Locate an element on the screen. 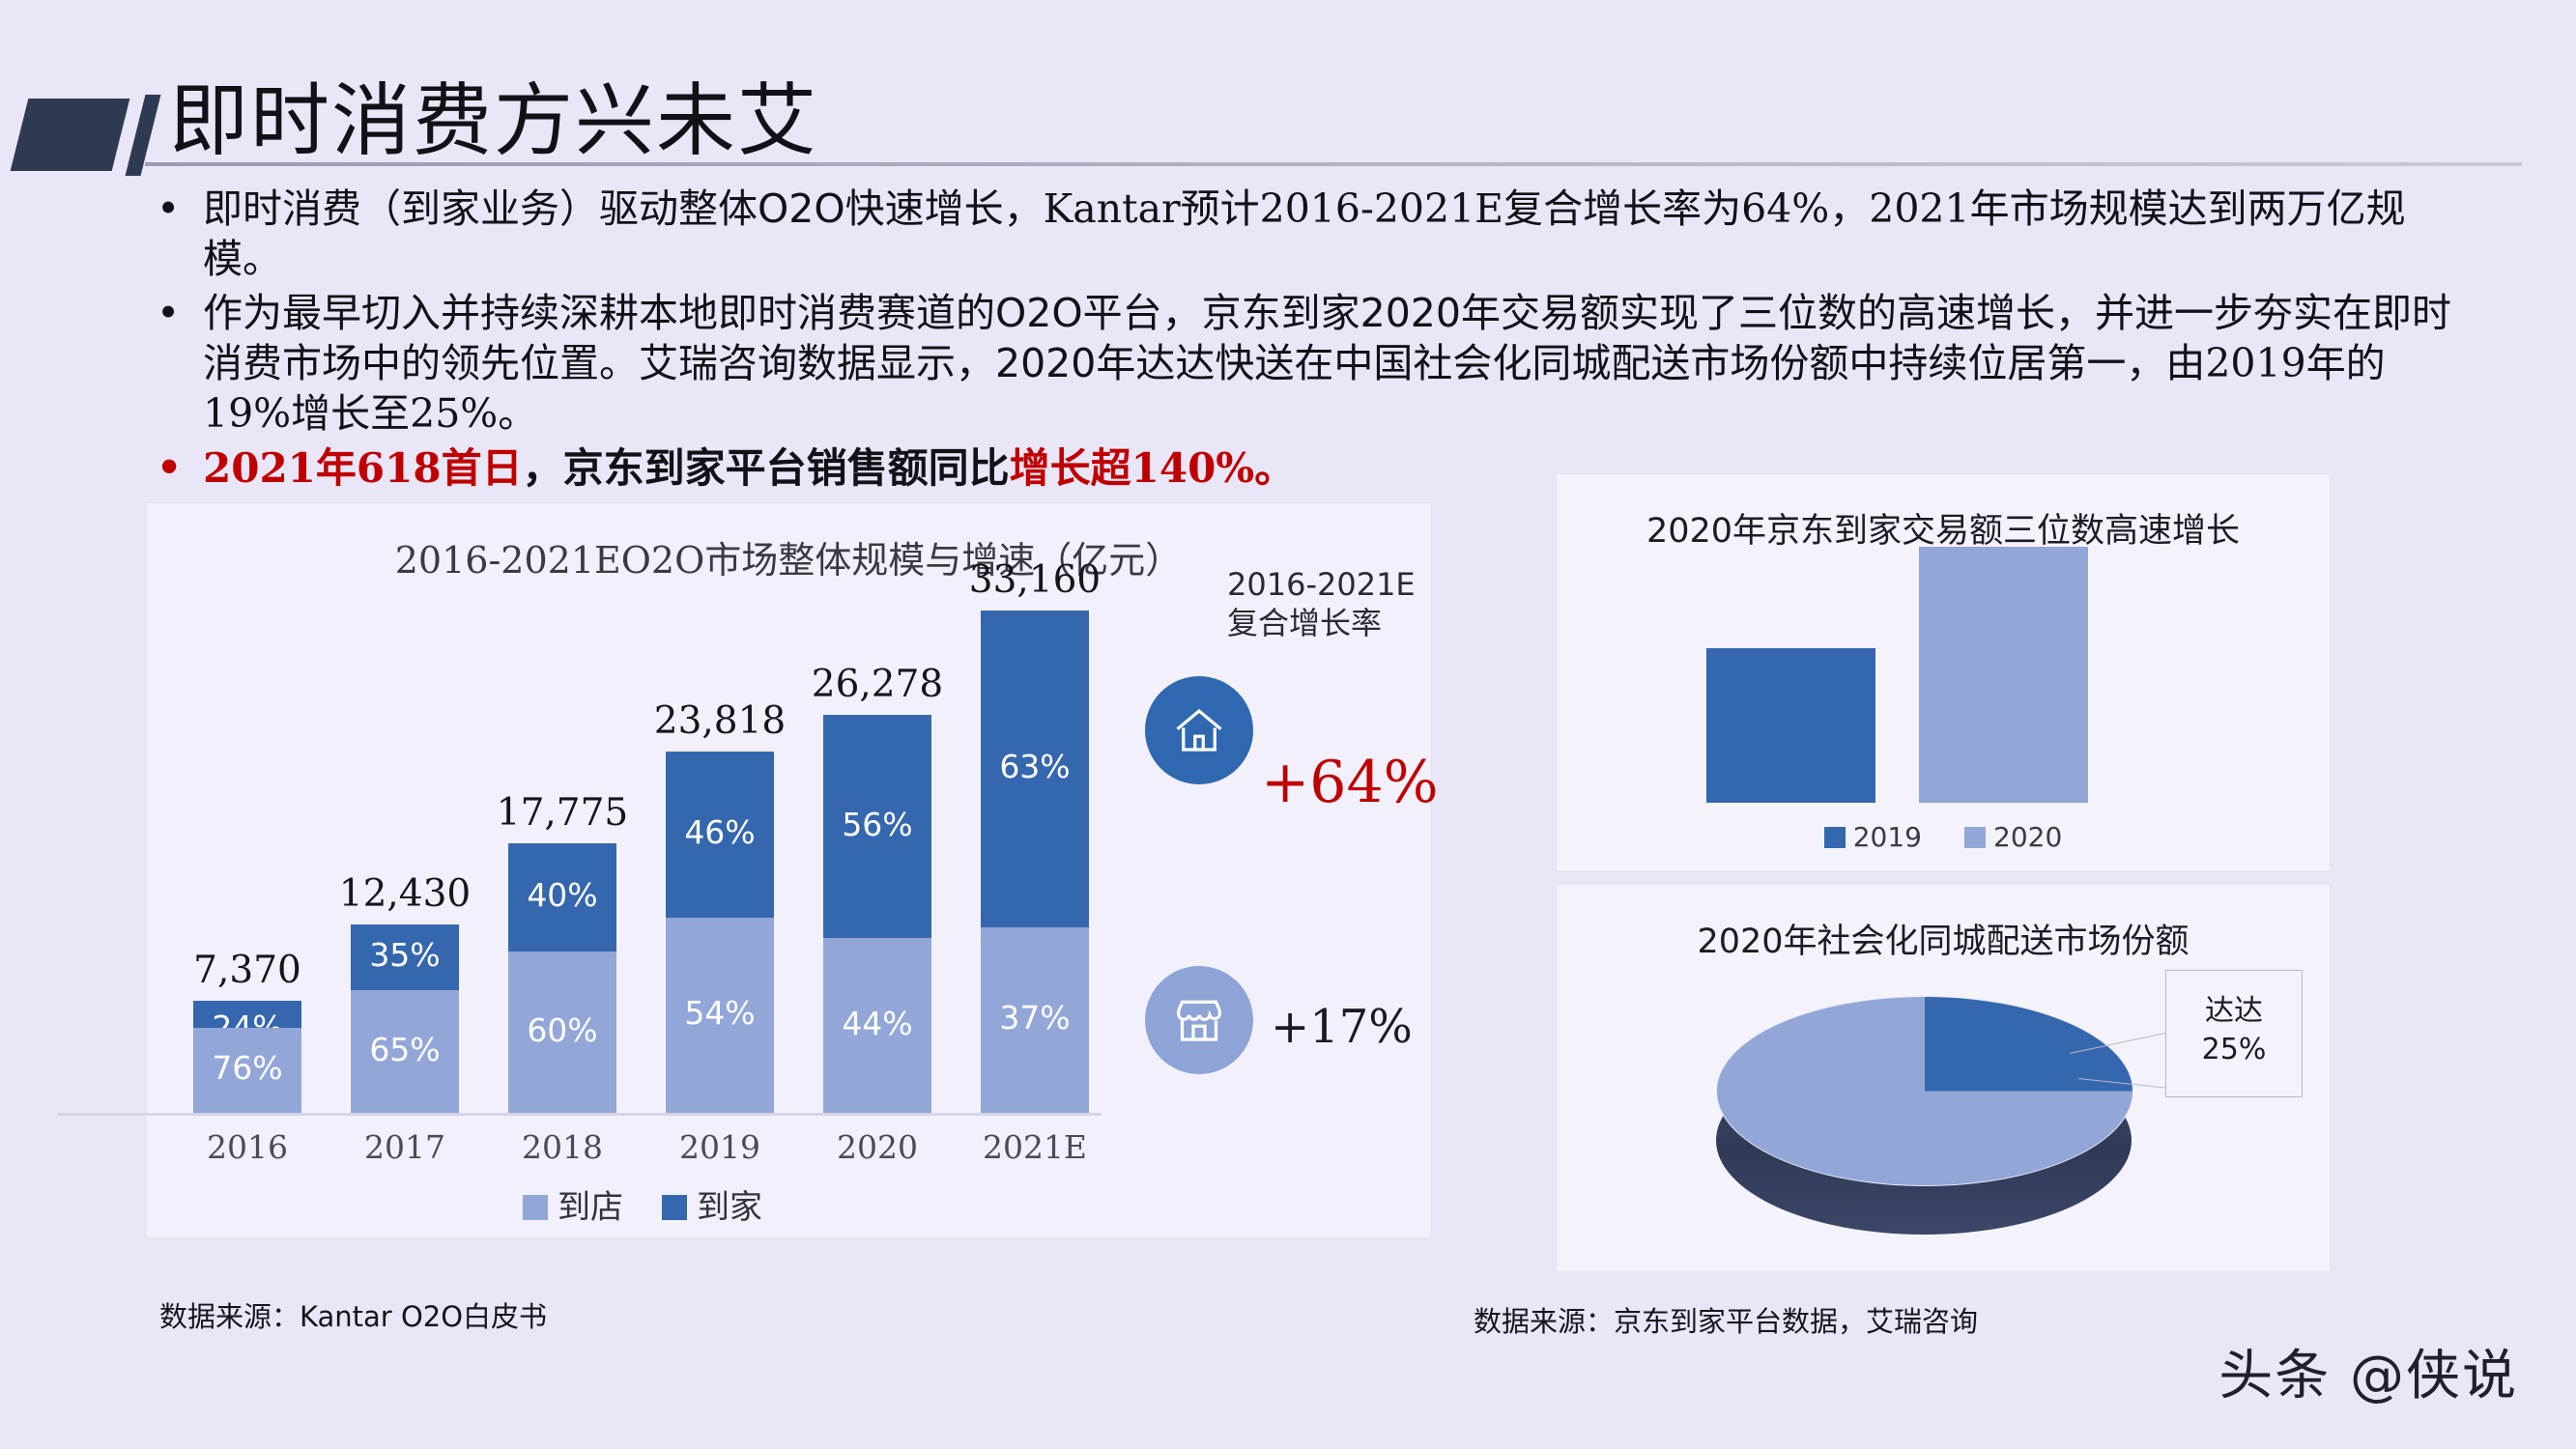 This screenshot has width=2576, height=1449. xaxis-tick-2018: 2018 is located at coordinates (563, 1147).